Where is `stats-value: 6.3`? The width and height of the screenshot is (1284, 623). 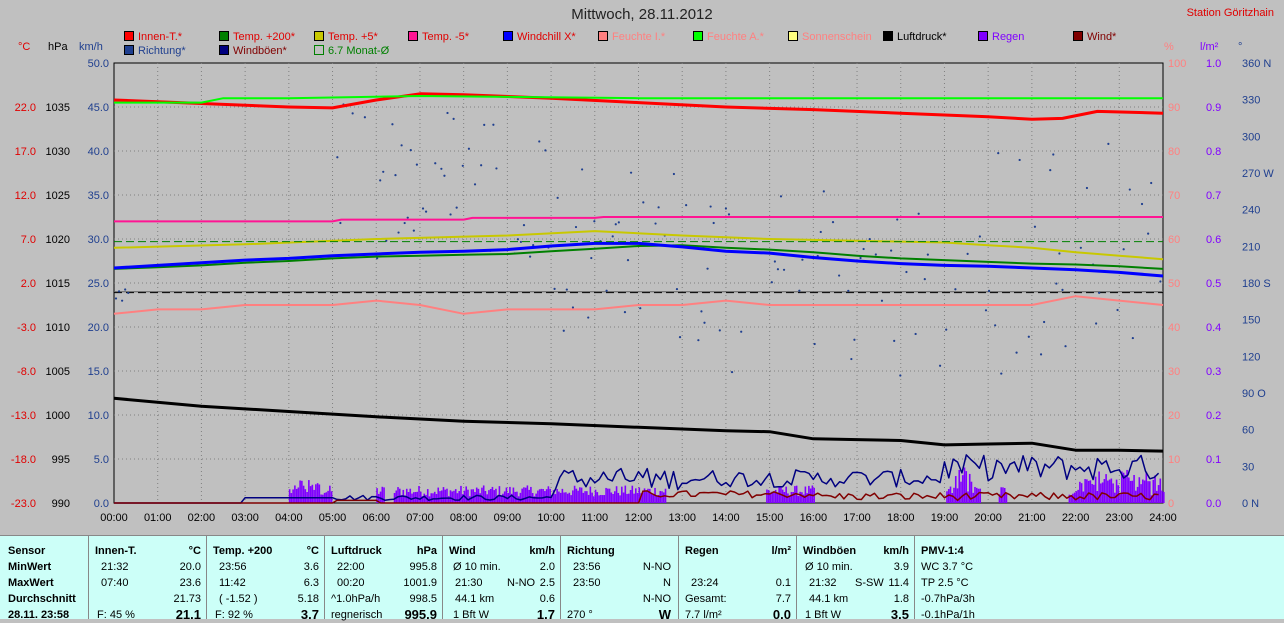
stats-value: 6.3 is located at coordinates (311, 583).